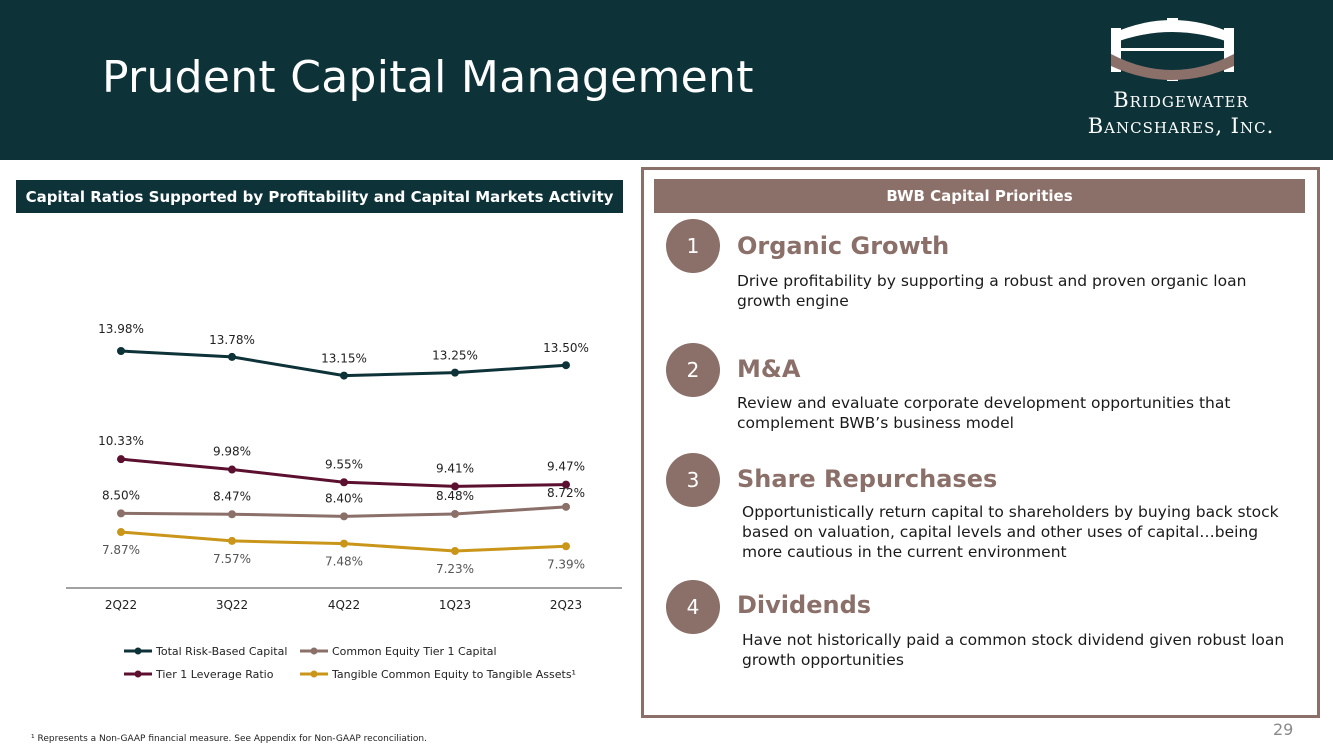 The image size is (1333, 749). I want to click on data-point-tangible-common-equity-to-tangible-assets-4q22, so click(344, 543).